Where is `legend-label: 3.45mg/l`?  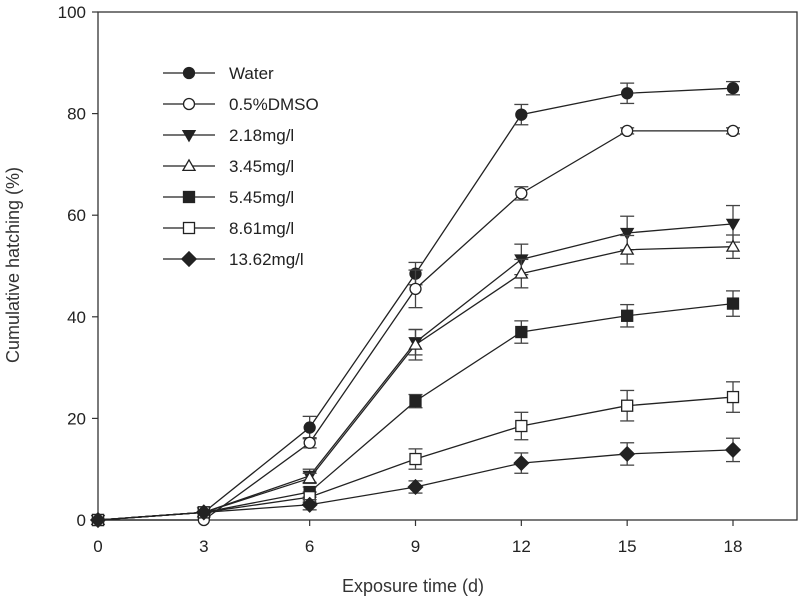 legend-label: 3.45mg/l is located at coordinates (261, 166).